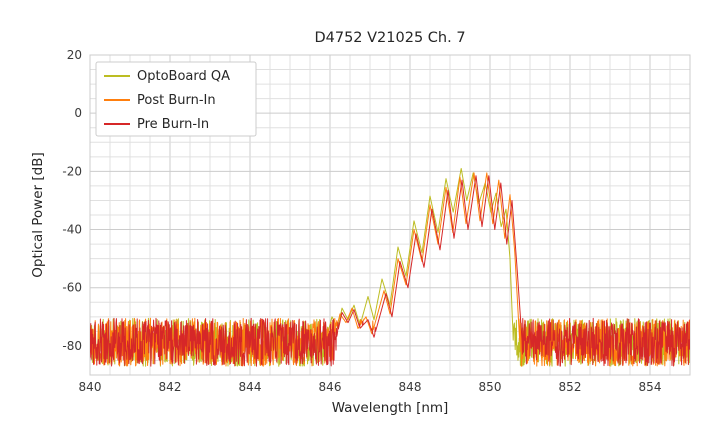 Image resolution: width=720 pixels, height=432 pixels. What do you see at coordinates (173, 124) in the screenshot?
I see `legend-label-pre-burn-in: Pre Burn-In` at bounding box center [173, 124].